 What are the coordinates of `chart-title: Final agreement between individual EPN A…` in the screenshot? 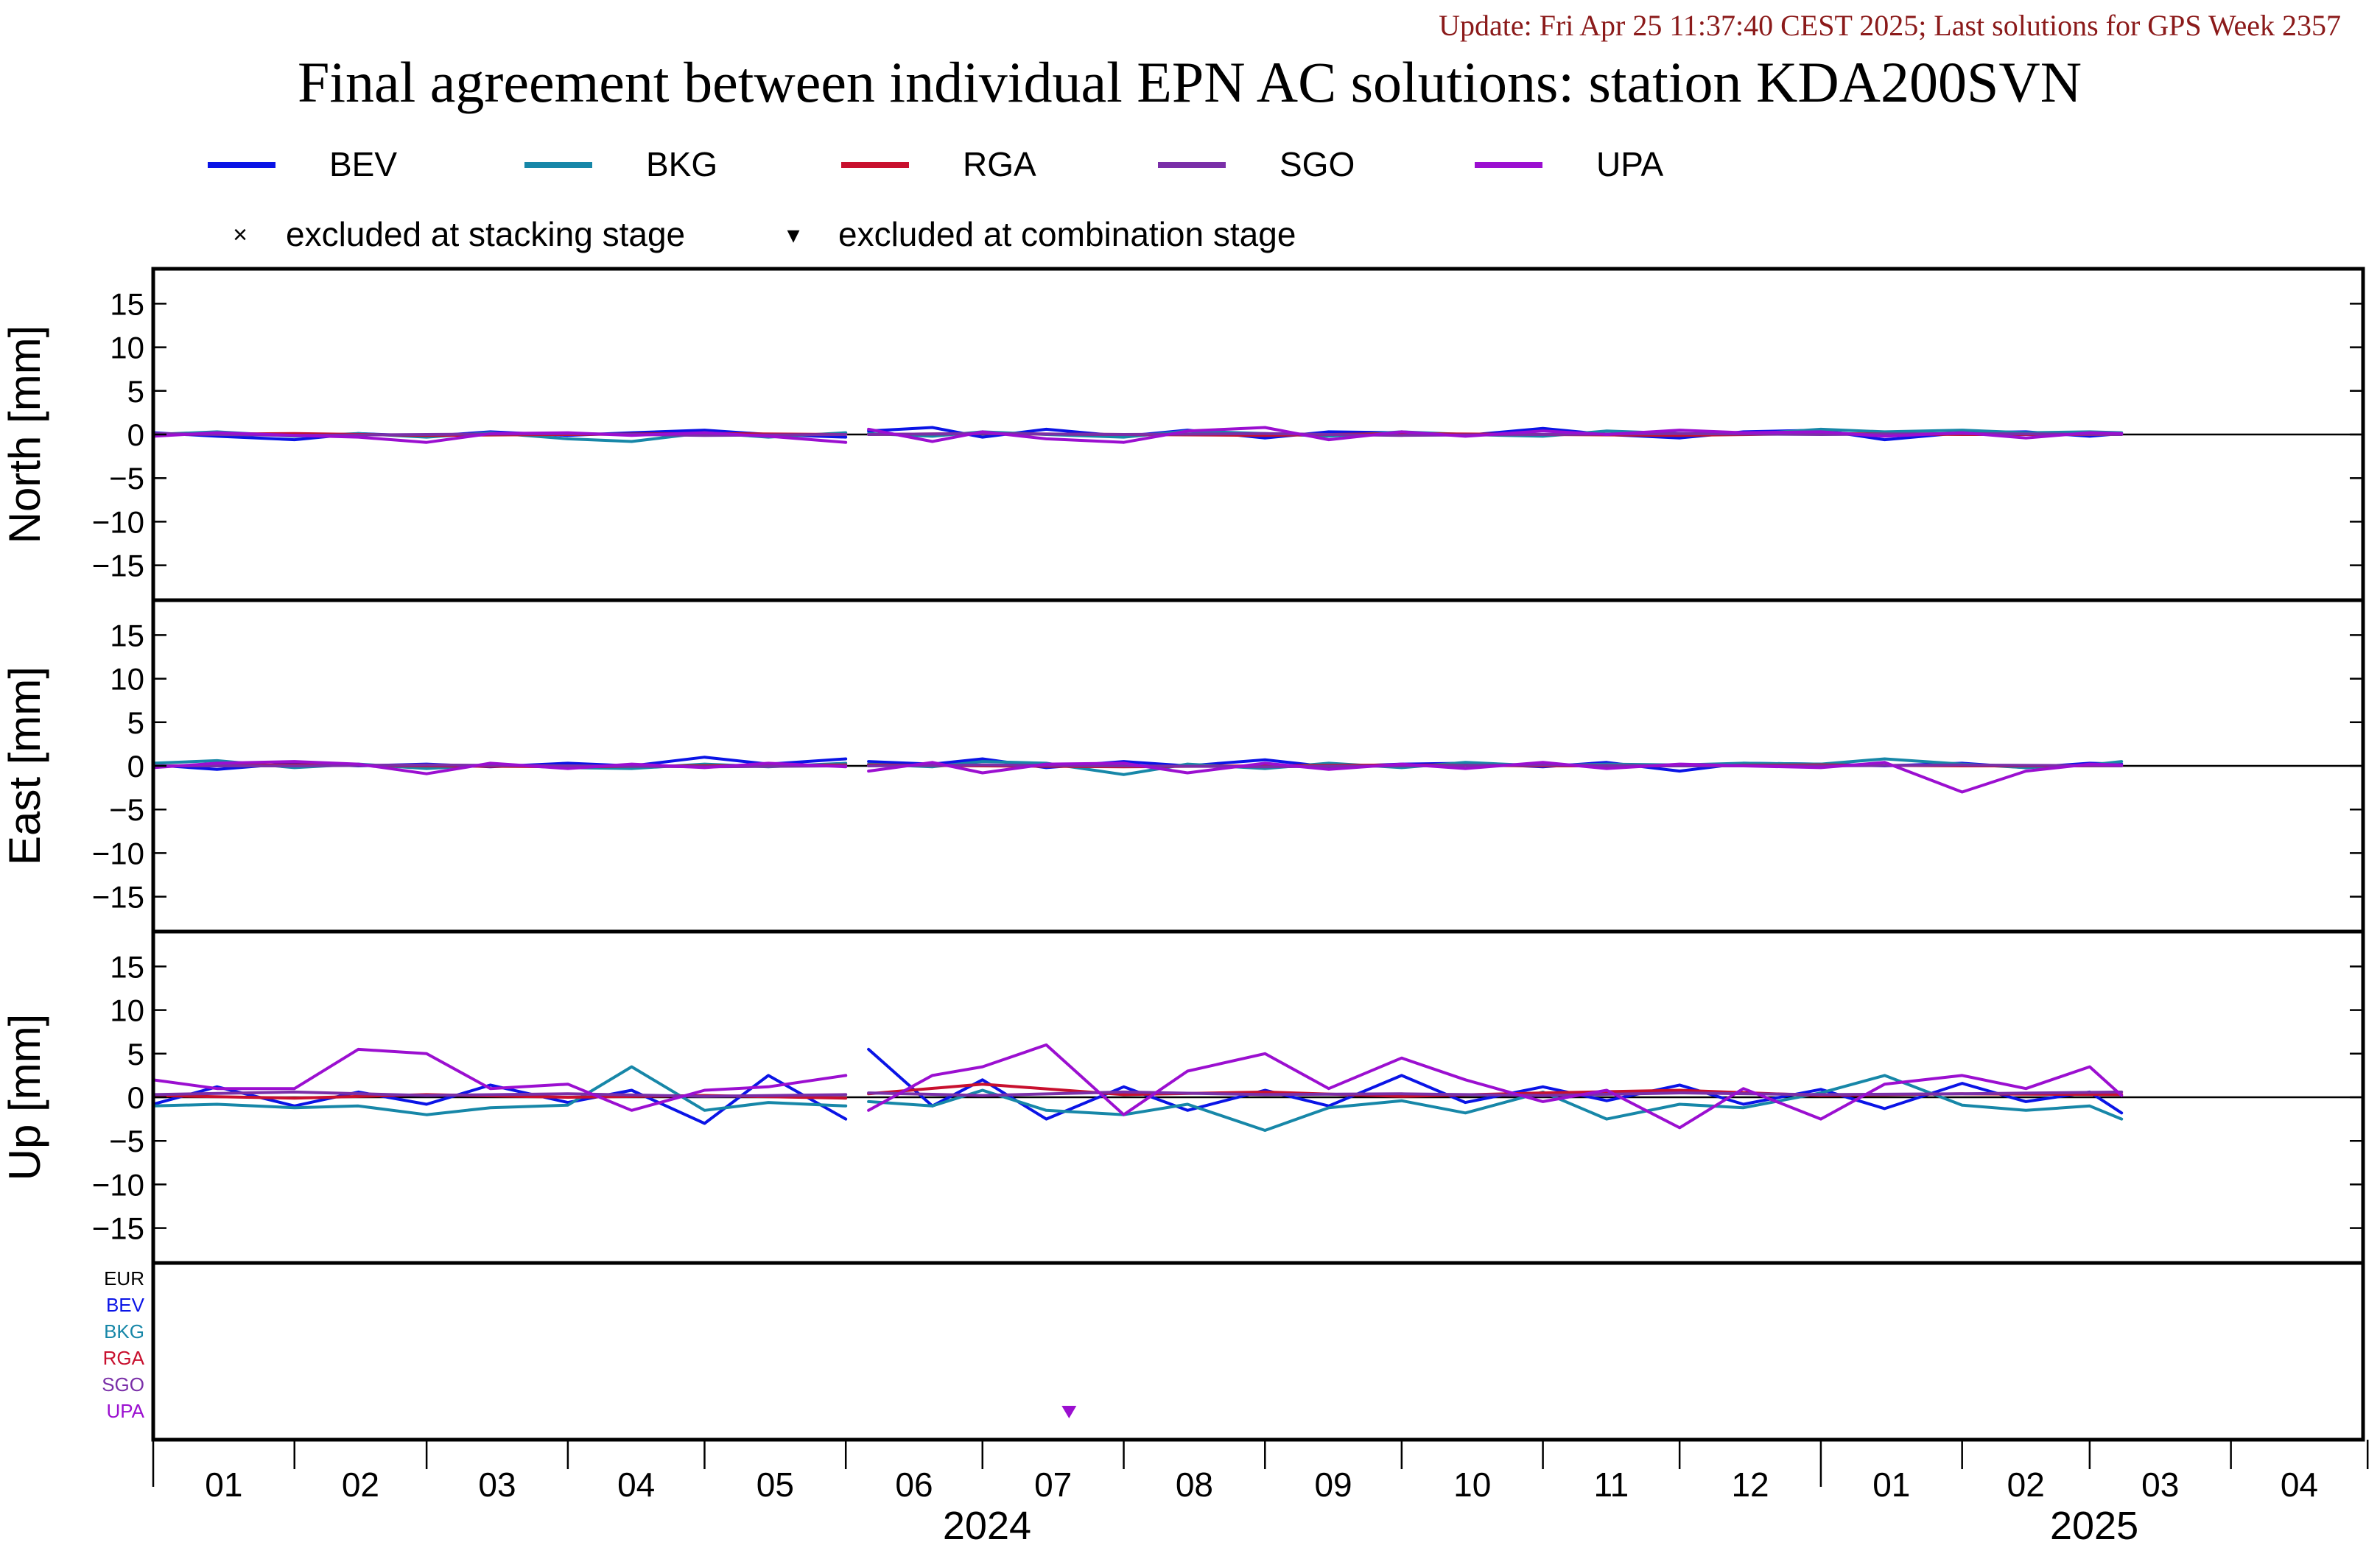 It's located at (1190, 82).